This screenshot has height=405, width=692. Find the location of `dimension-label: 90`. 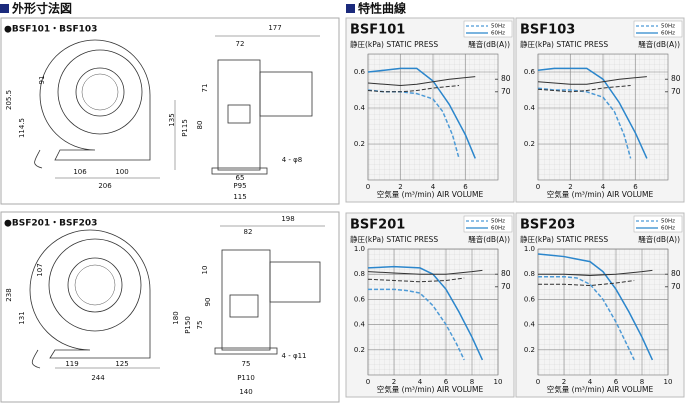

dimension-label: 90 is located at coordinates (208, 302).